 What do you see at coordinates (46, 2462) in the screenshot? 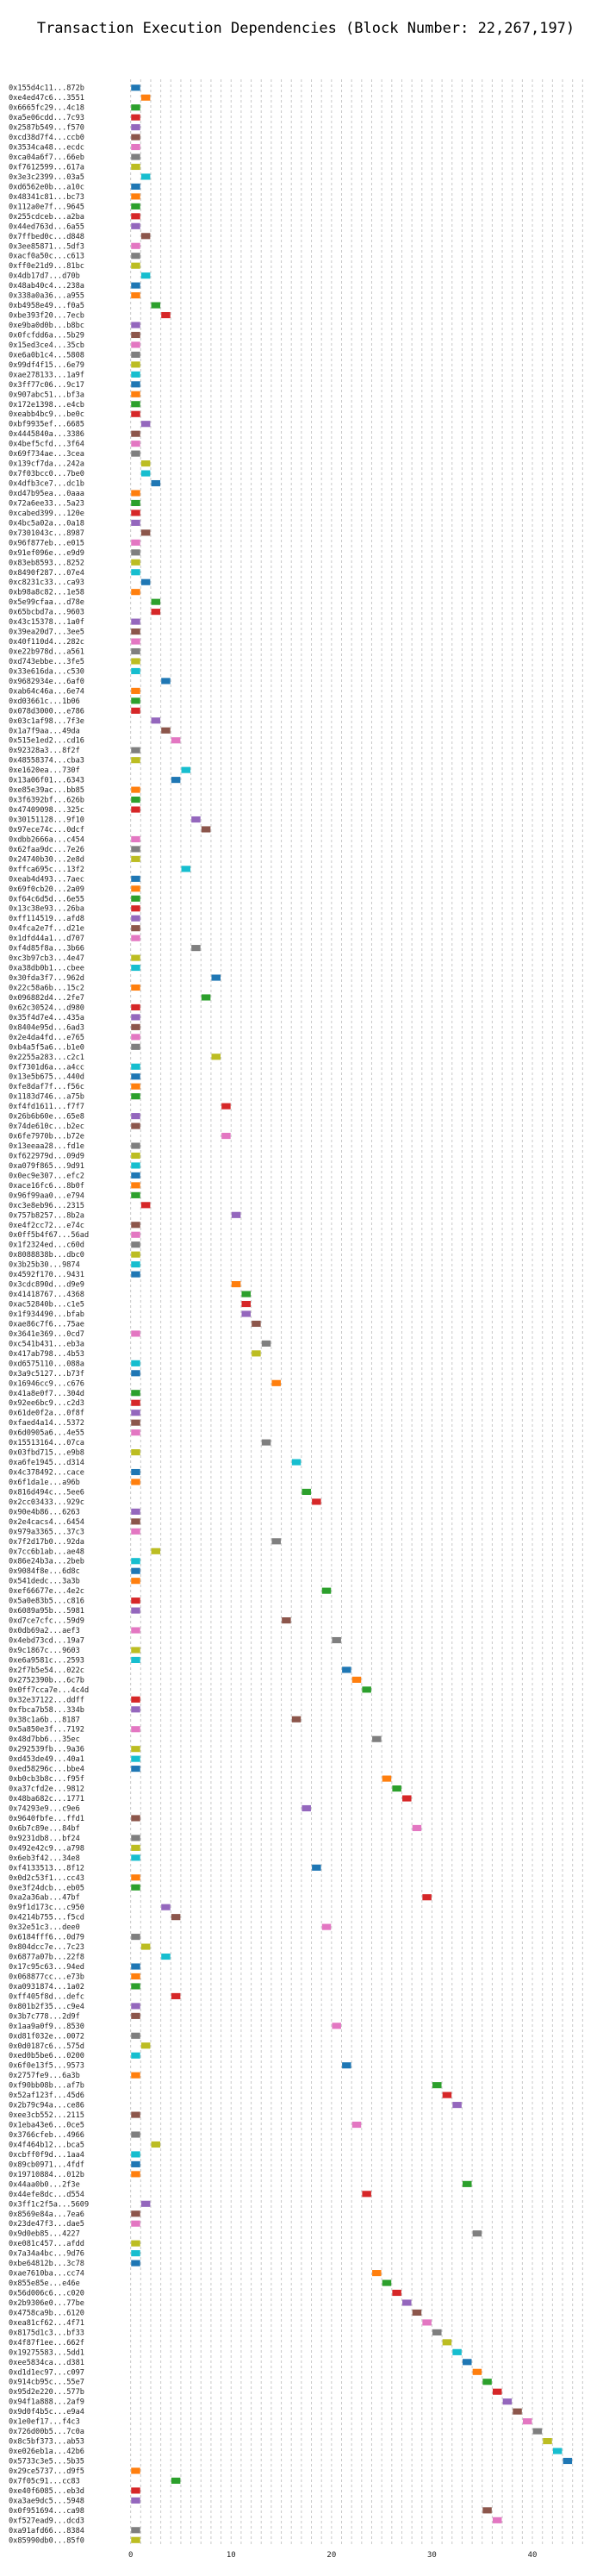
I see `y-tick-label: 0x5733c3e5...5b35` at bounding box center [46, 2462].